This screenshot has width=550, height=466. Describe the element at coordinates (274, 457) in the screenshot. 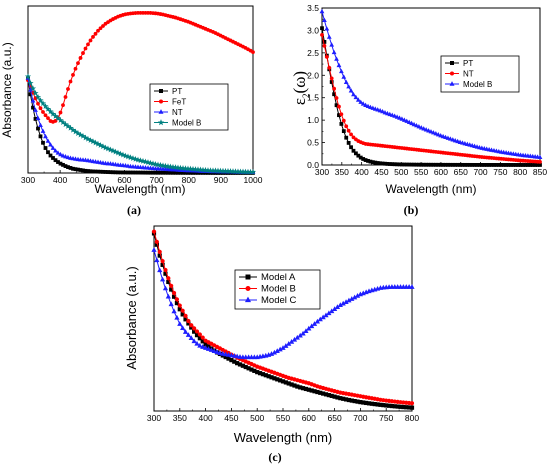

I see `panel-label: (c)` at that location.